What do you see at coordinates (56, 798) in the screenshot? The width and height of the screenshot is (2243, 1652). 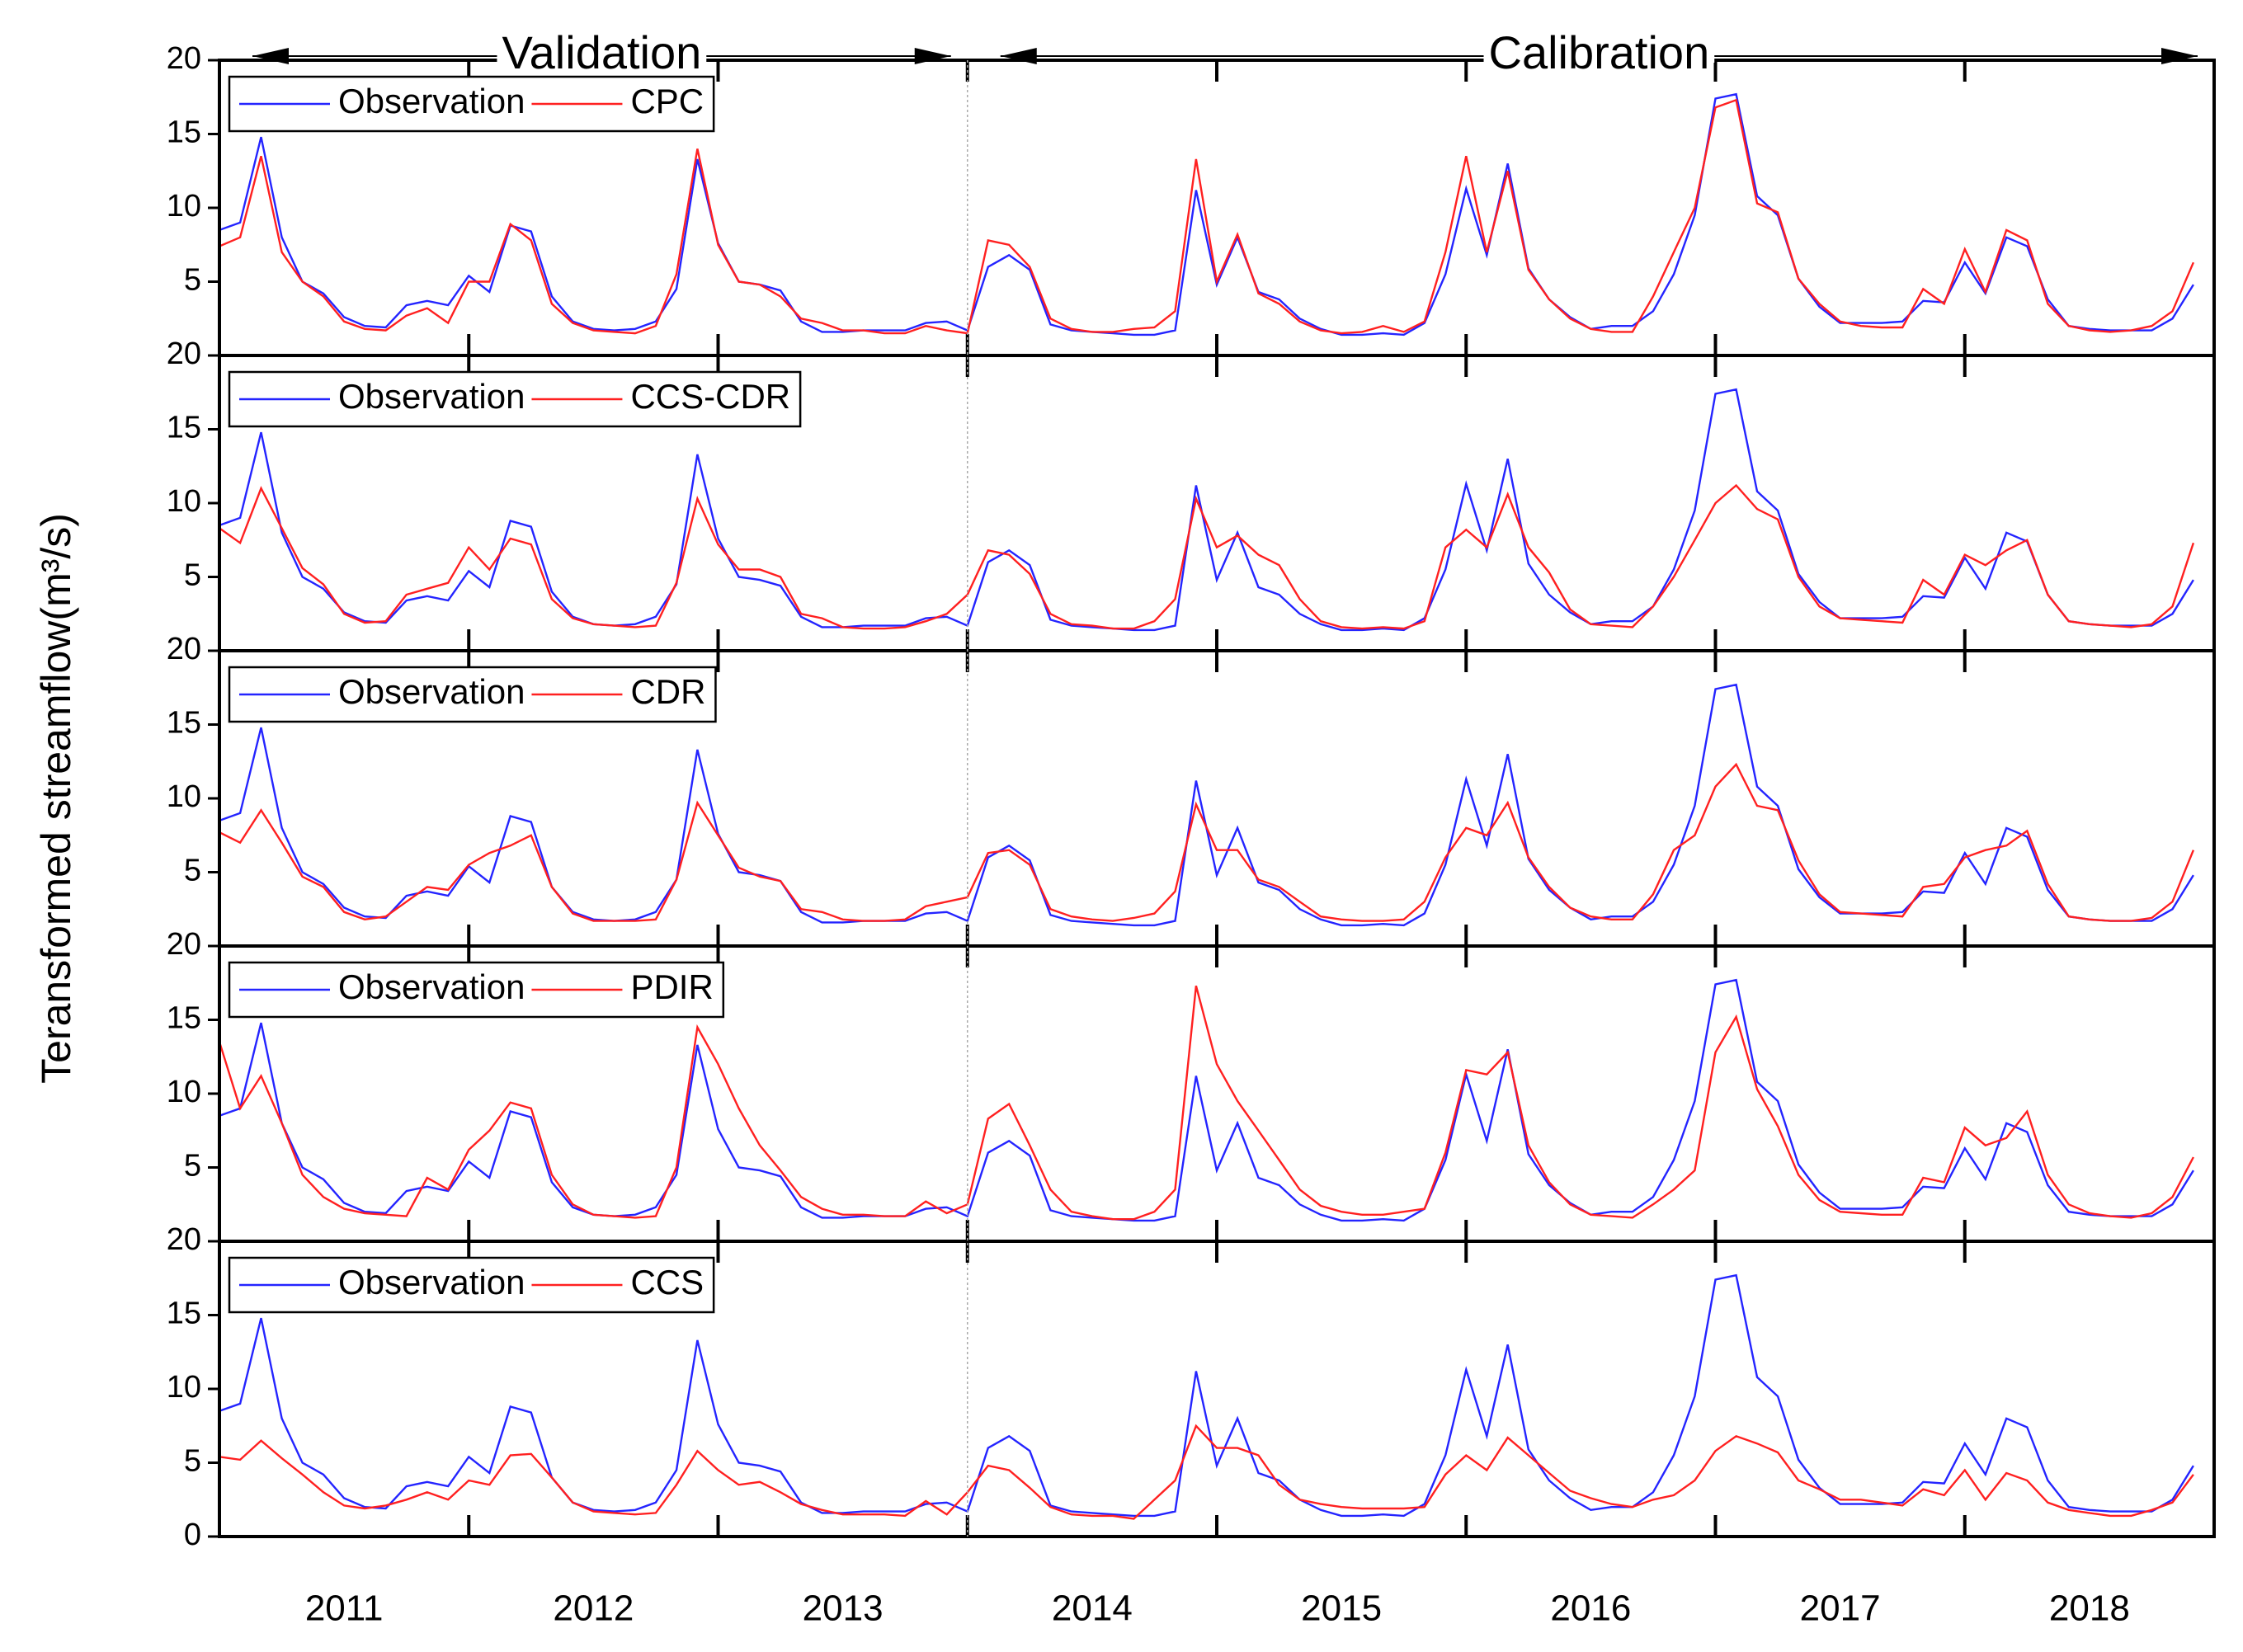 I see `y-axis-label: Teransformed streamflow(m³/s)` at bounding box center [56, 798].